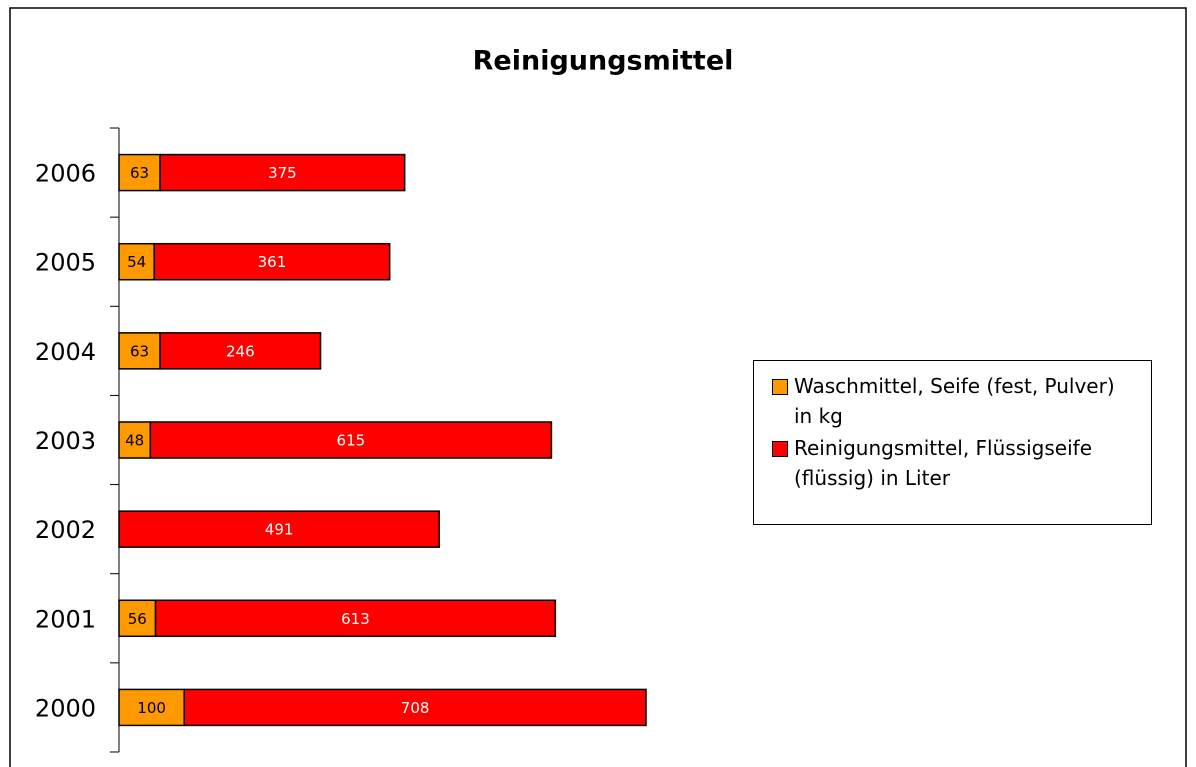 The image size is (1196, 767). I want to click on legend-label: Waschmittel, Seife (fest, Pulver) in kg, so click(954, 401).